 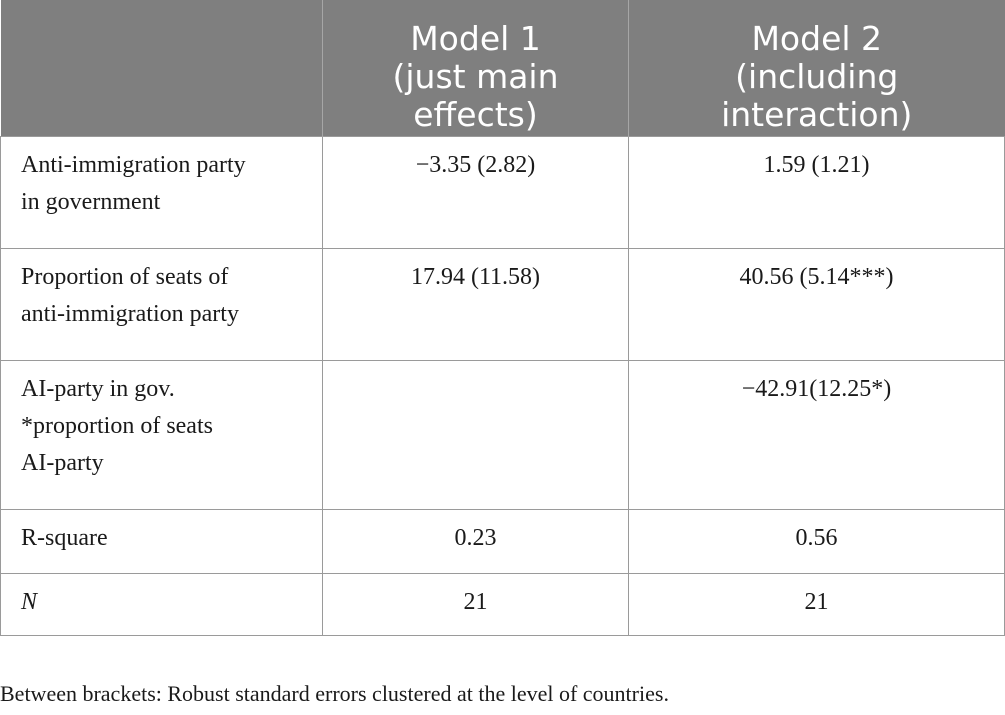 What do you see at coordinates (133, 164) in the screenshot?
I see `row-label-line: Anti-immigration party` at bounding box center [133, 164].